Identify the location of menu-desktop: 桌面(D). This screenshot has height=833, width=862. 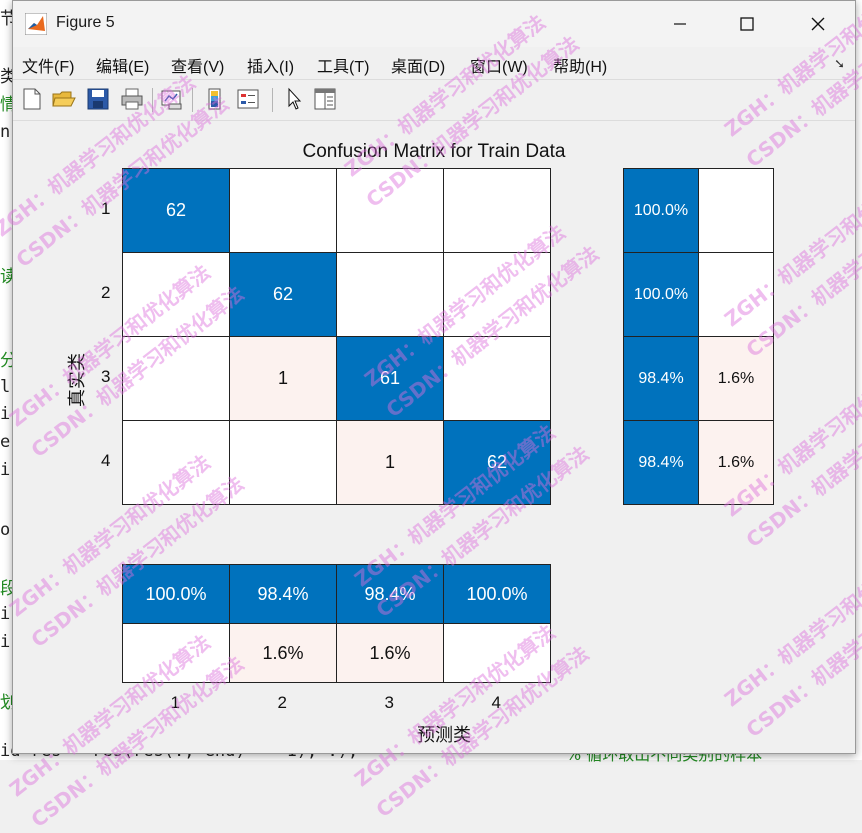
(418, 67).